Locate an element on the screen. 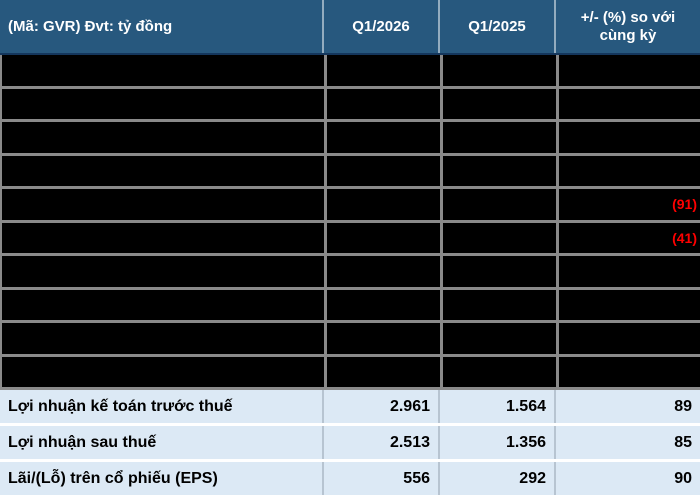 Image resolution: width=700 pixels, height=498 pixels. value-q1-2026-cell: 2.513 is located at coordinates (380, 442).